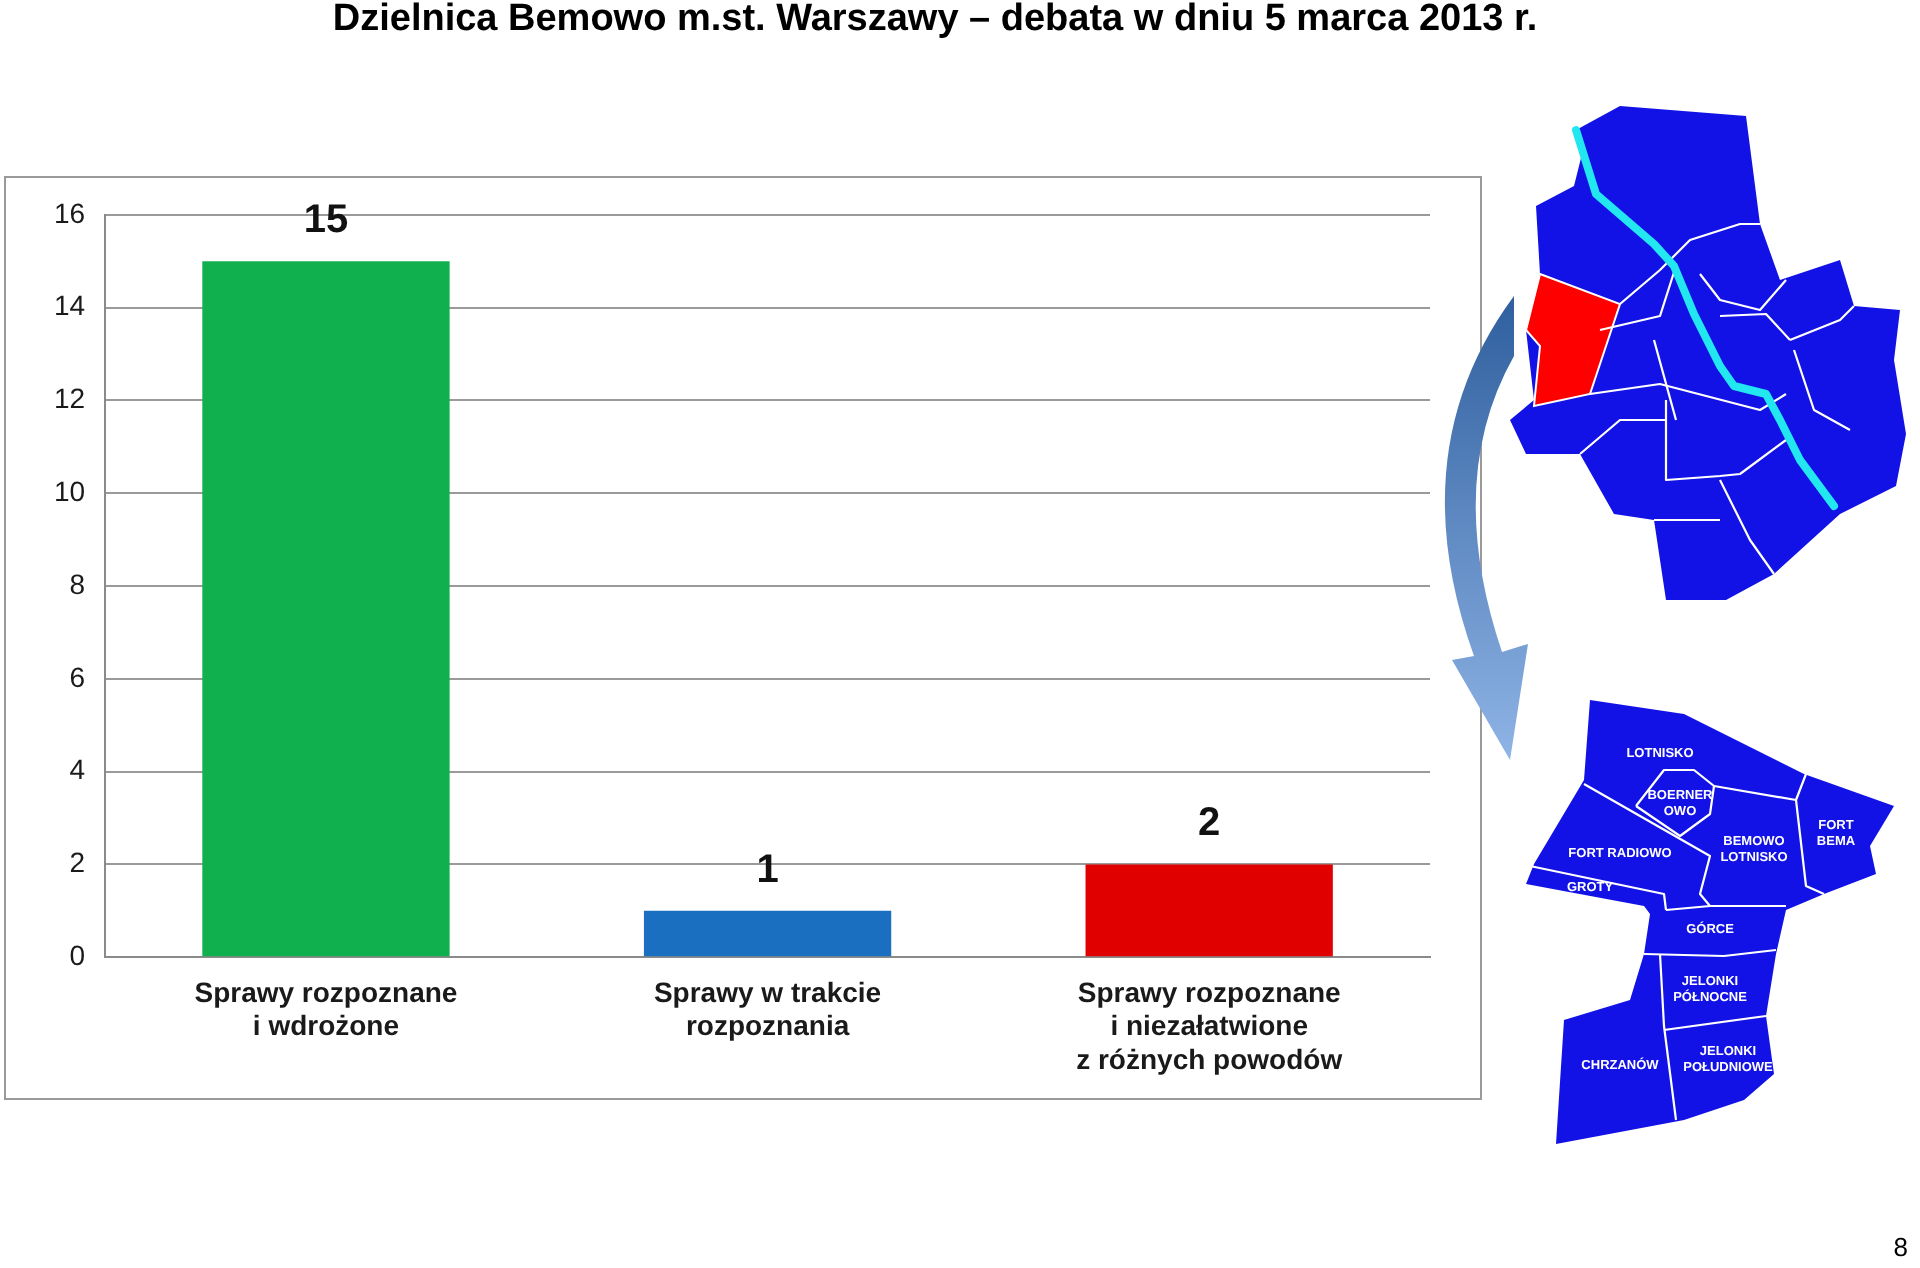  What do you see at coordinates (77, 954) in the screenshot?
I see `y-tick-label: 0` at bounding box center [77, 954].